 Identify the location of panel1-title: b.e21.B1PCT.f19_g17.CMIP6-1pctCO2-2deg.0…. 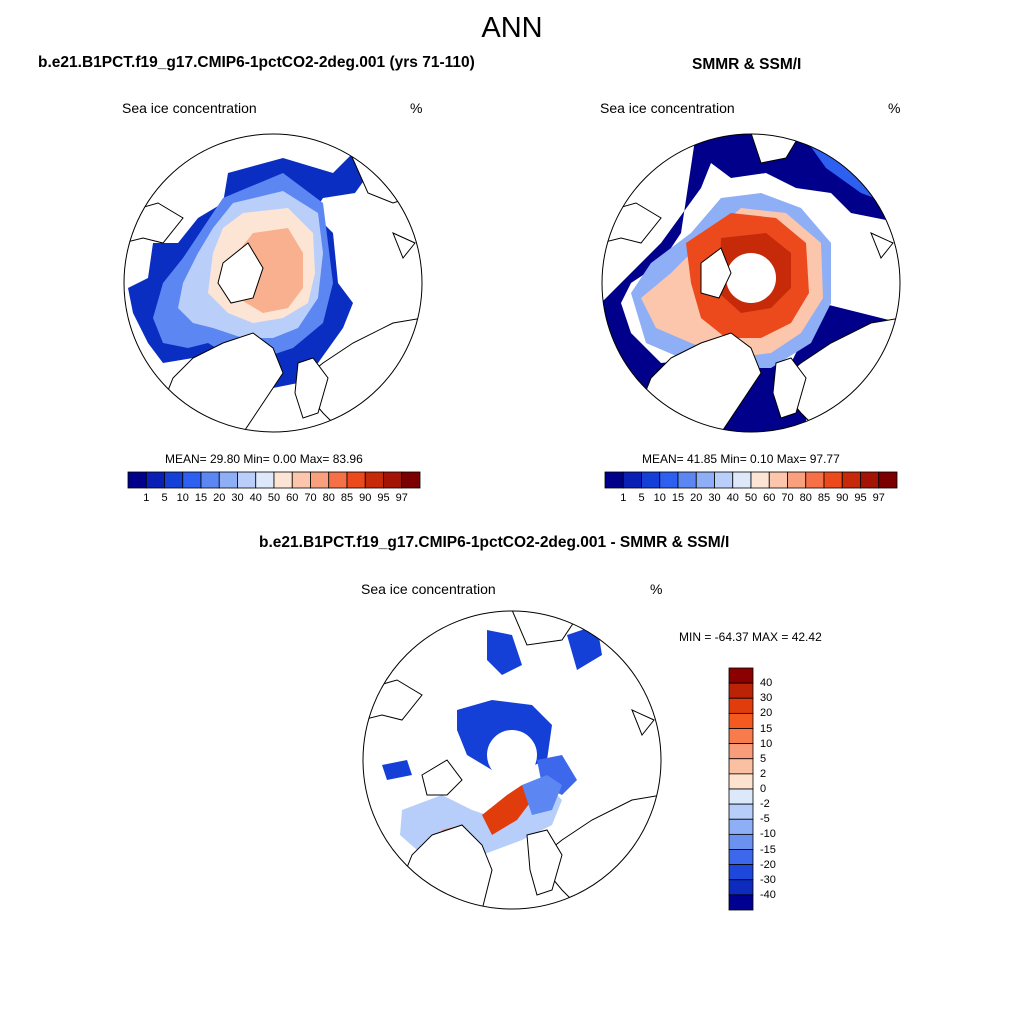
(256, 62).